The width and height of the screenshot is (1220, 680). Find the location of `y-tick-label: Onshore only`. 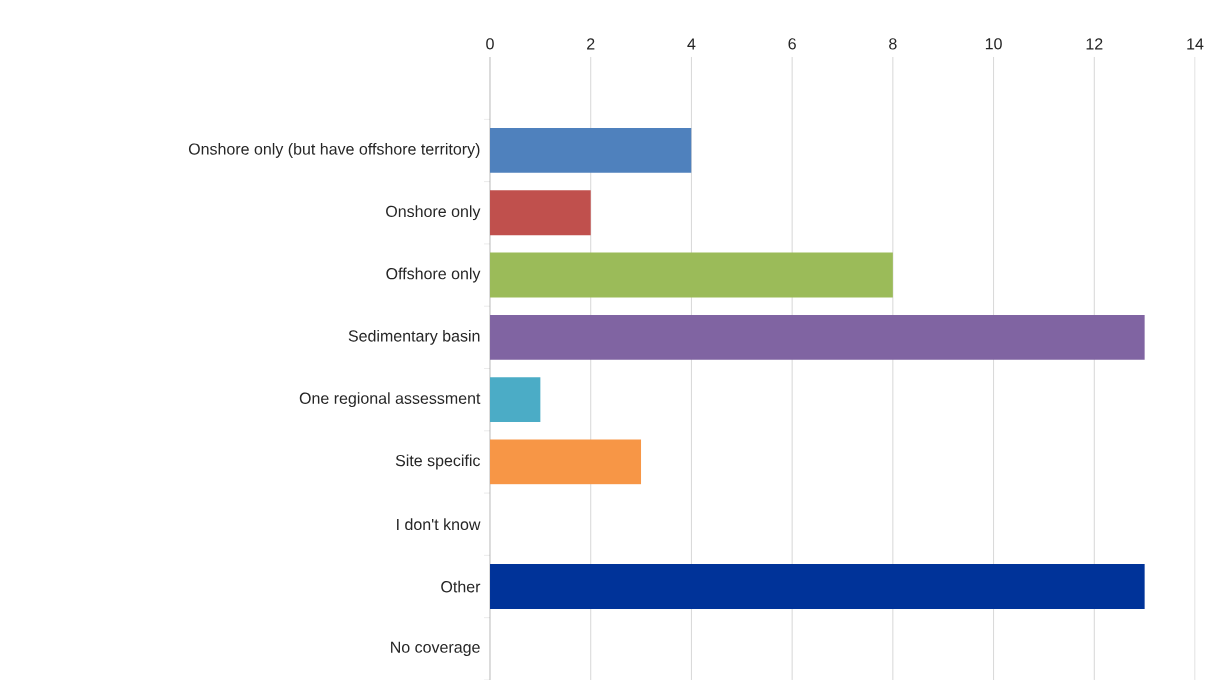

y-tick-label: Onshore only is located at coordinates (433, 213).